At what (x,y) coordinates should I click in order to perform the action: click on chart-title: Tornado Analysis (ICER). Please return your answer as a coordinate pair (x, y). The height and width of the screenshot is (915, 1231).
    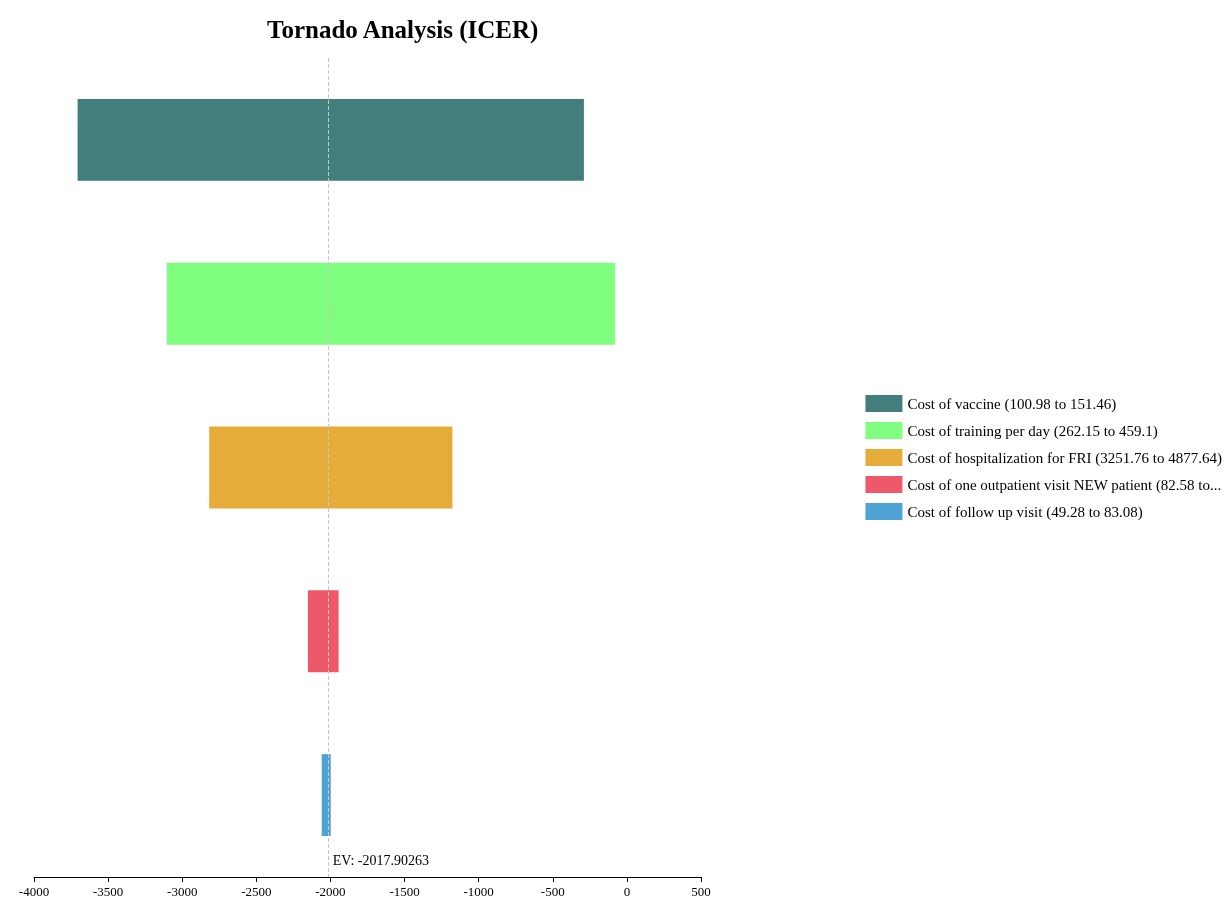
    Looking at the image, I should click on (403, 30).